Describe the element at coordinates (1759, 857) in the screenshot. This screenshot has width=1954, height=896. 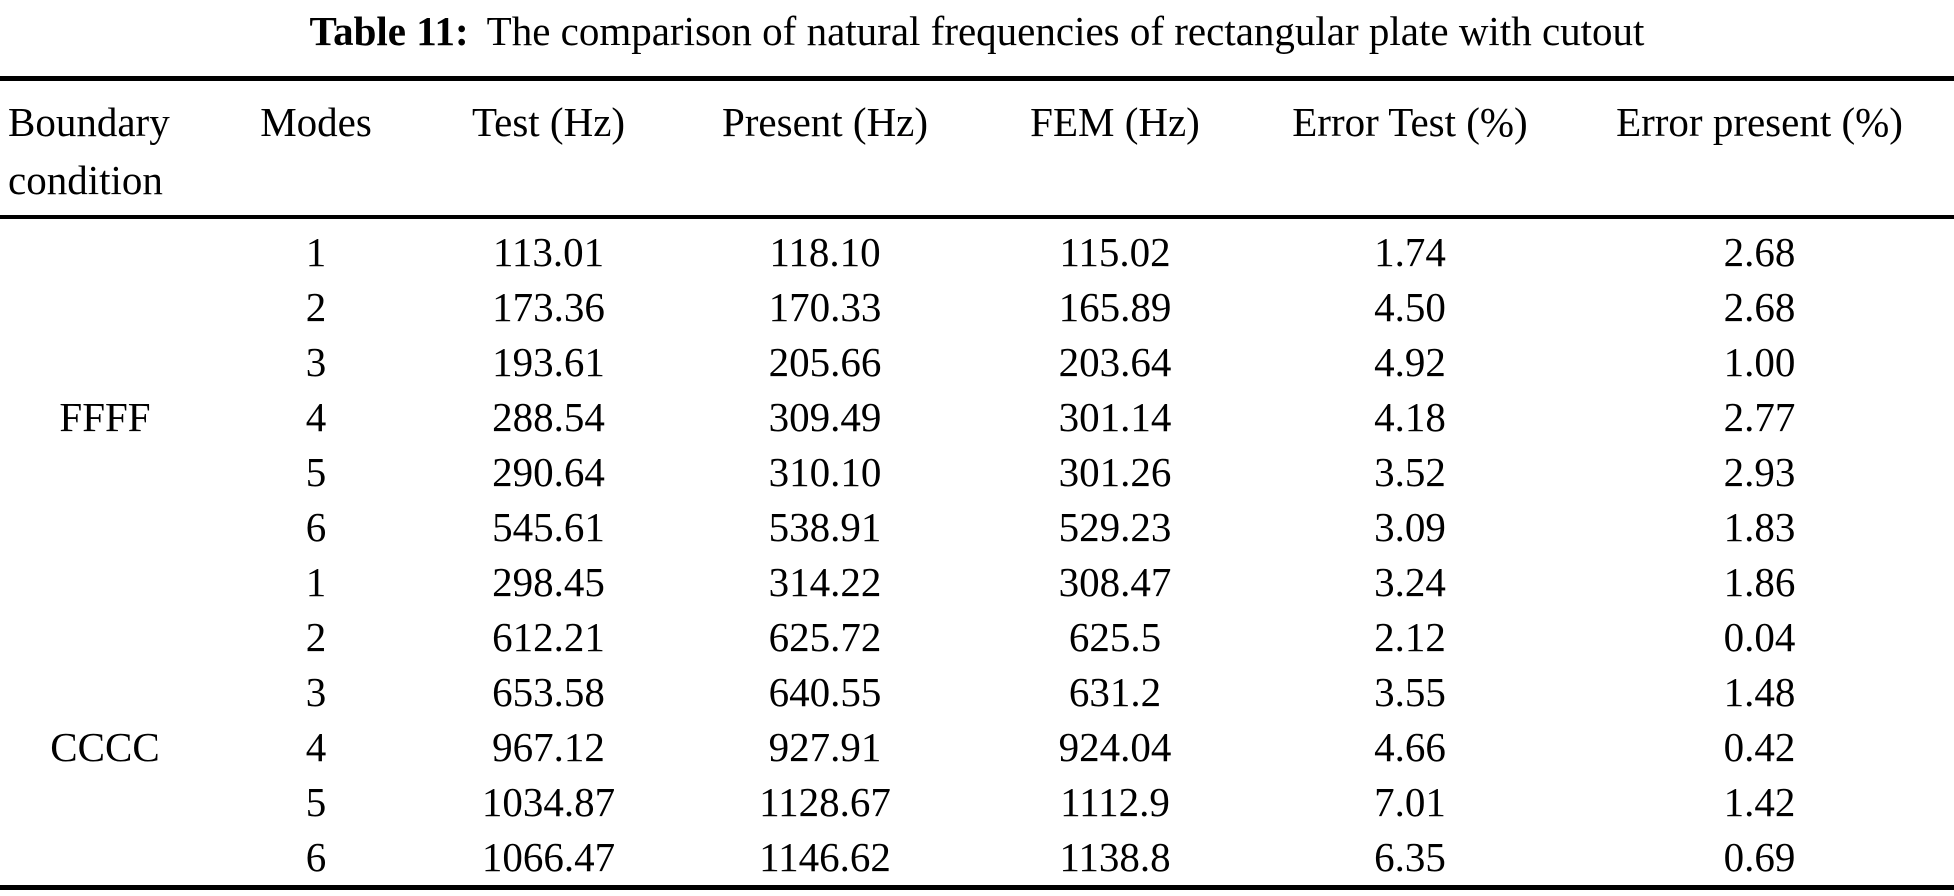
I see `error-present-cell: 0.69` at that location.